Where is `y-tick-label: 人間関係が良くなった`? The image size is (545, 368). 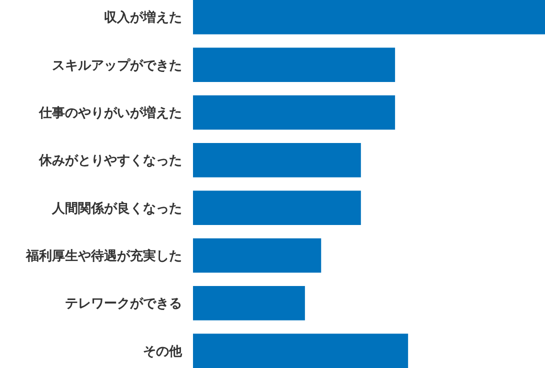
y-tick-label: 人間関係が良くなった is located at coordinates (116, 208).